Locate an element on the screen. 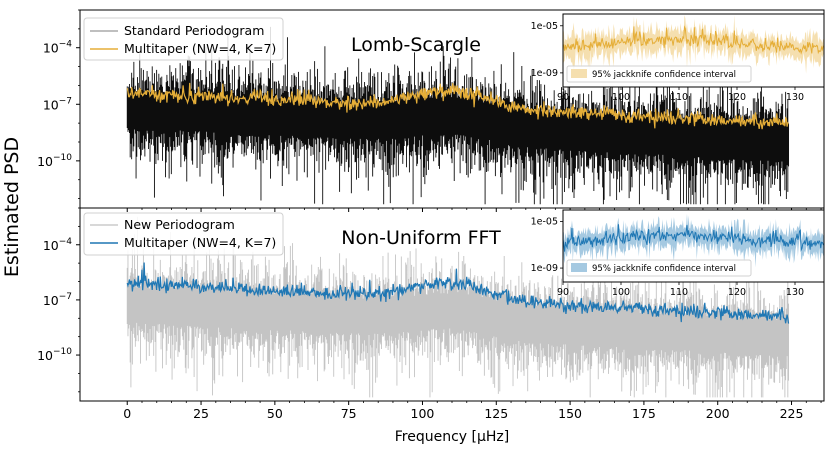  inset-legend-label-ci-ls: 95% jackknife confidence interval is located at coordinates (664, 75).